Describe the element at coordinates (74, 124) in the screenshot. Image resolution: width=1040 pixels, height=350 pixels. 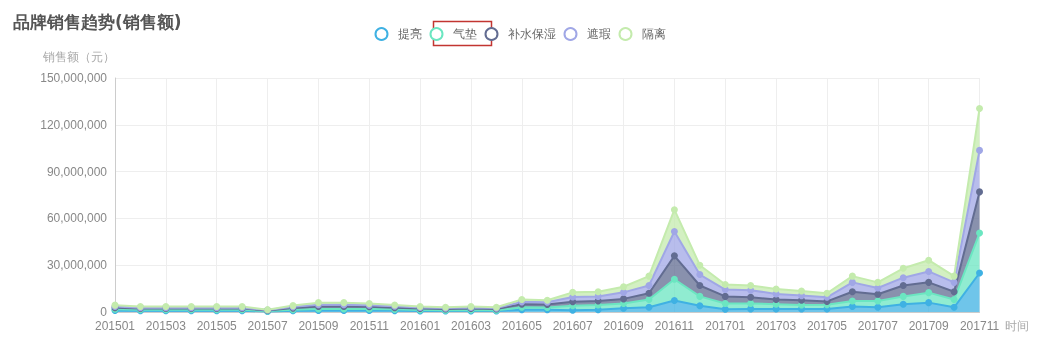
I see `y-tick-label: 120,000,000` at that location.